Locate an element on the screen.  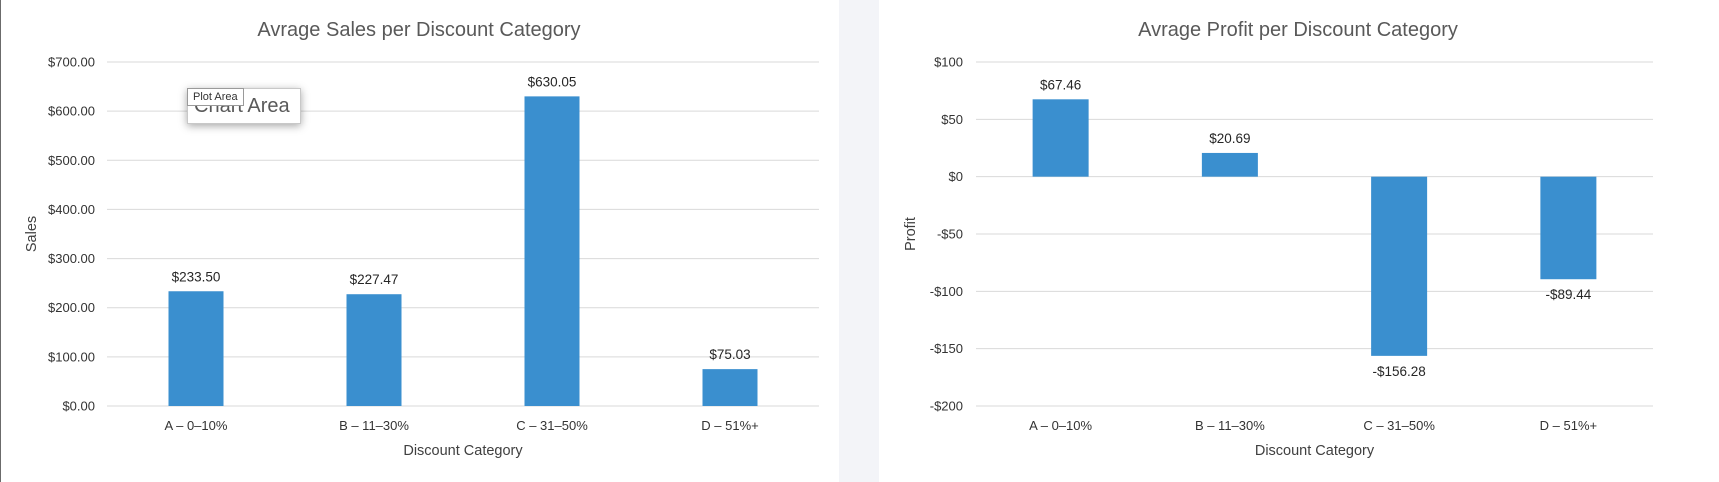
y-axis-title: Sales is located at coordinates (32, 234).